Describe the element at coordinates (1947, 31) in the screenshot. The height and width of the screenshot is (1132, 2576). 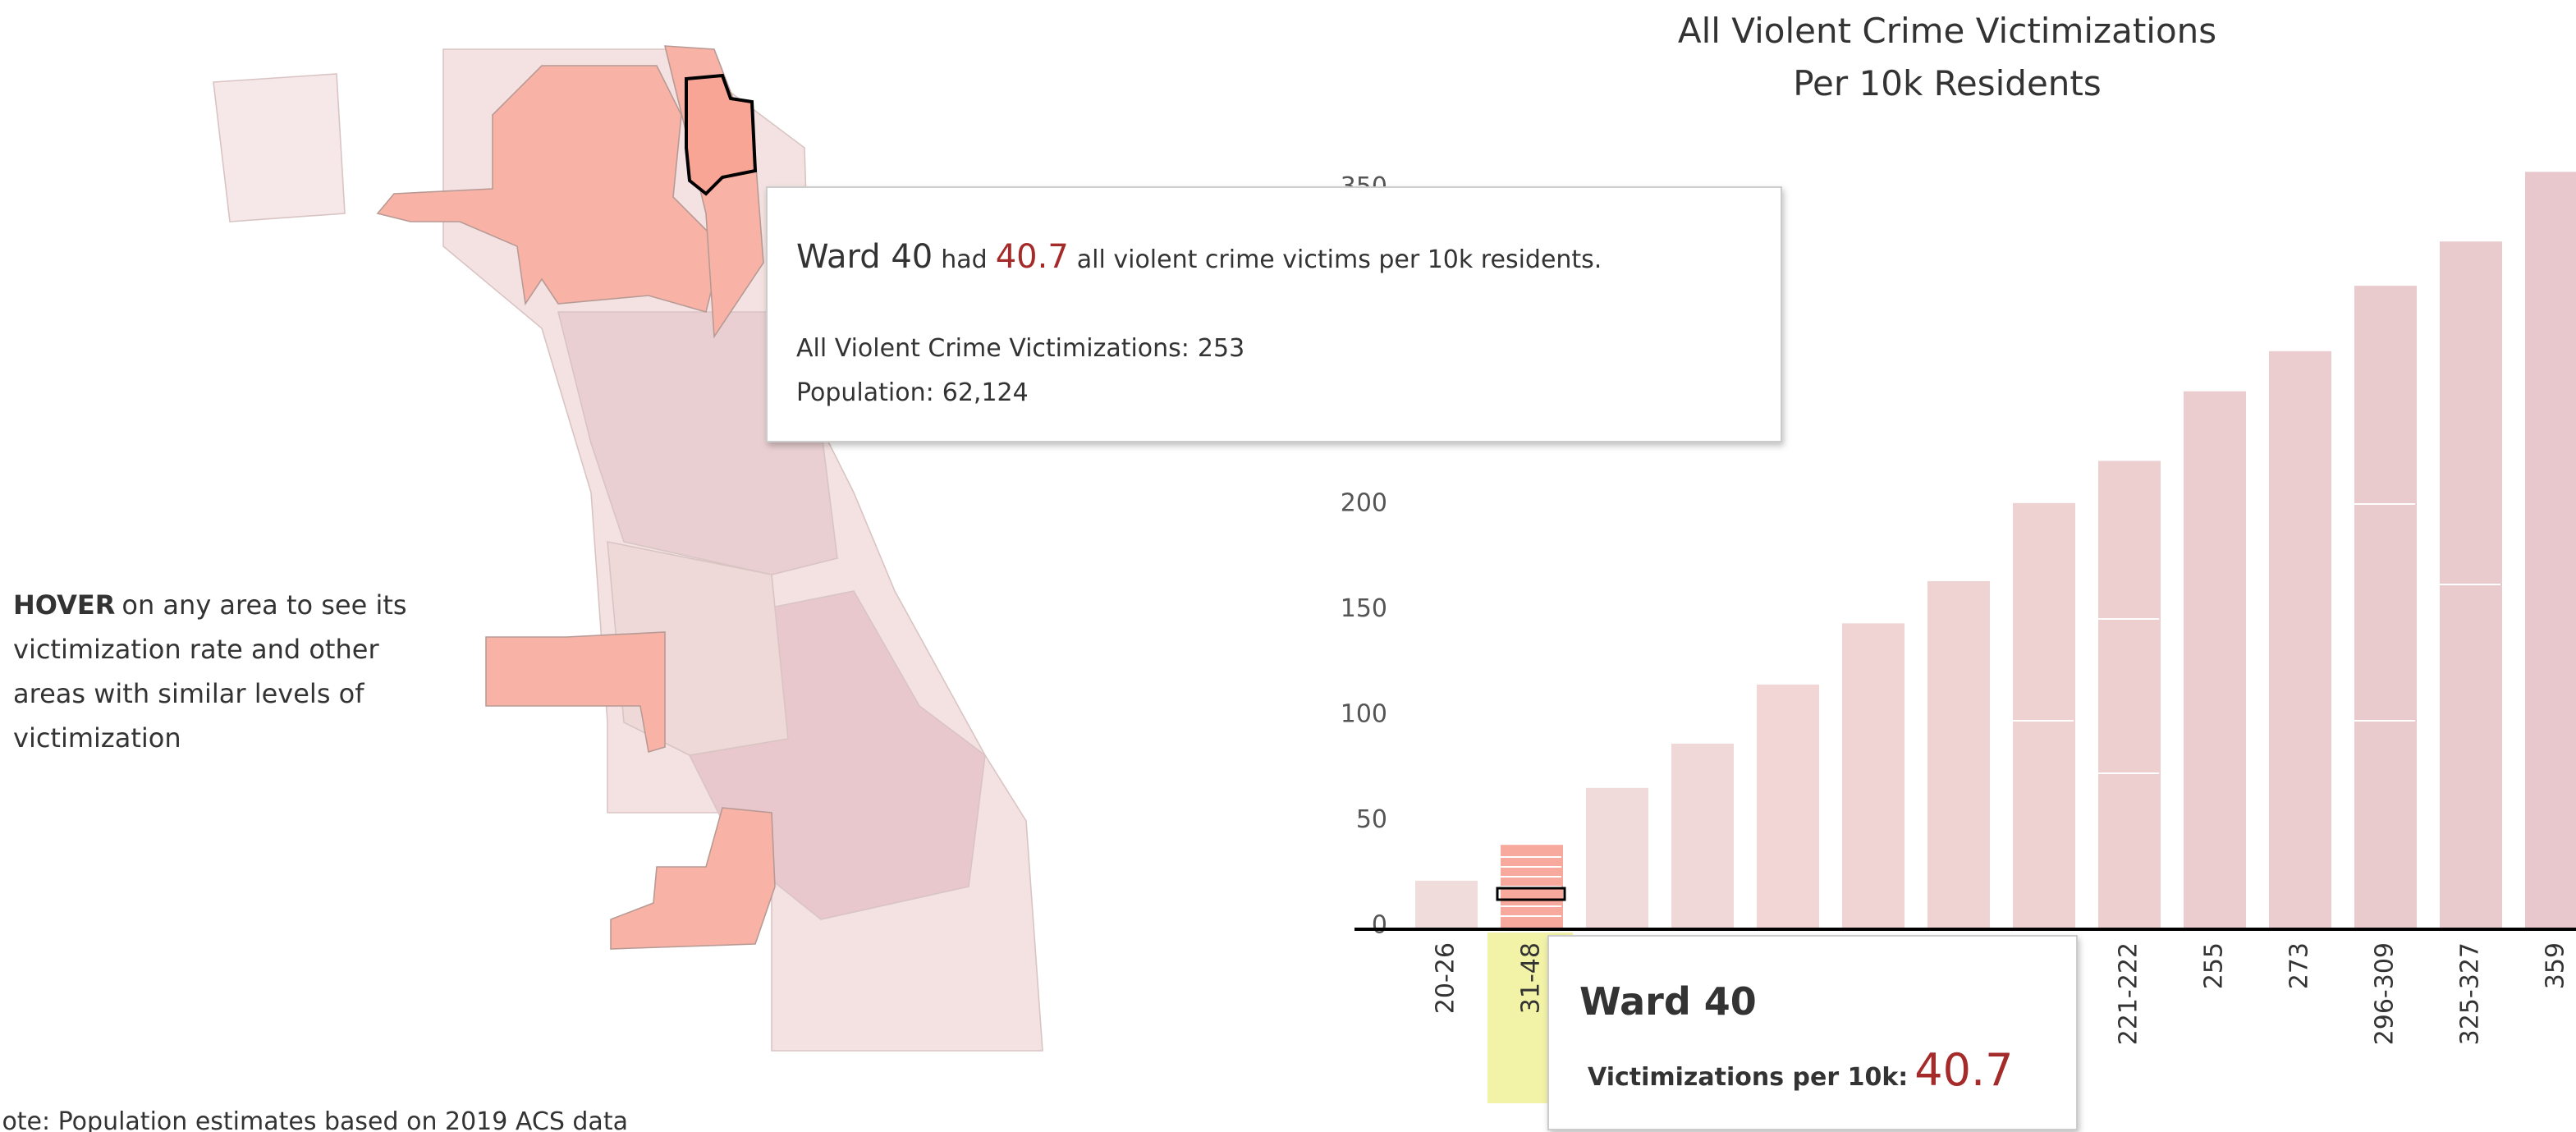
I see `chart-title: All Violent Crime Victimizations` at that location.